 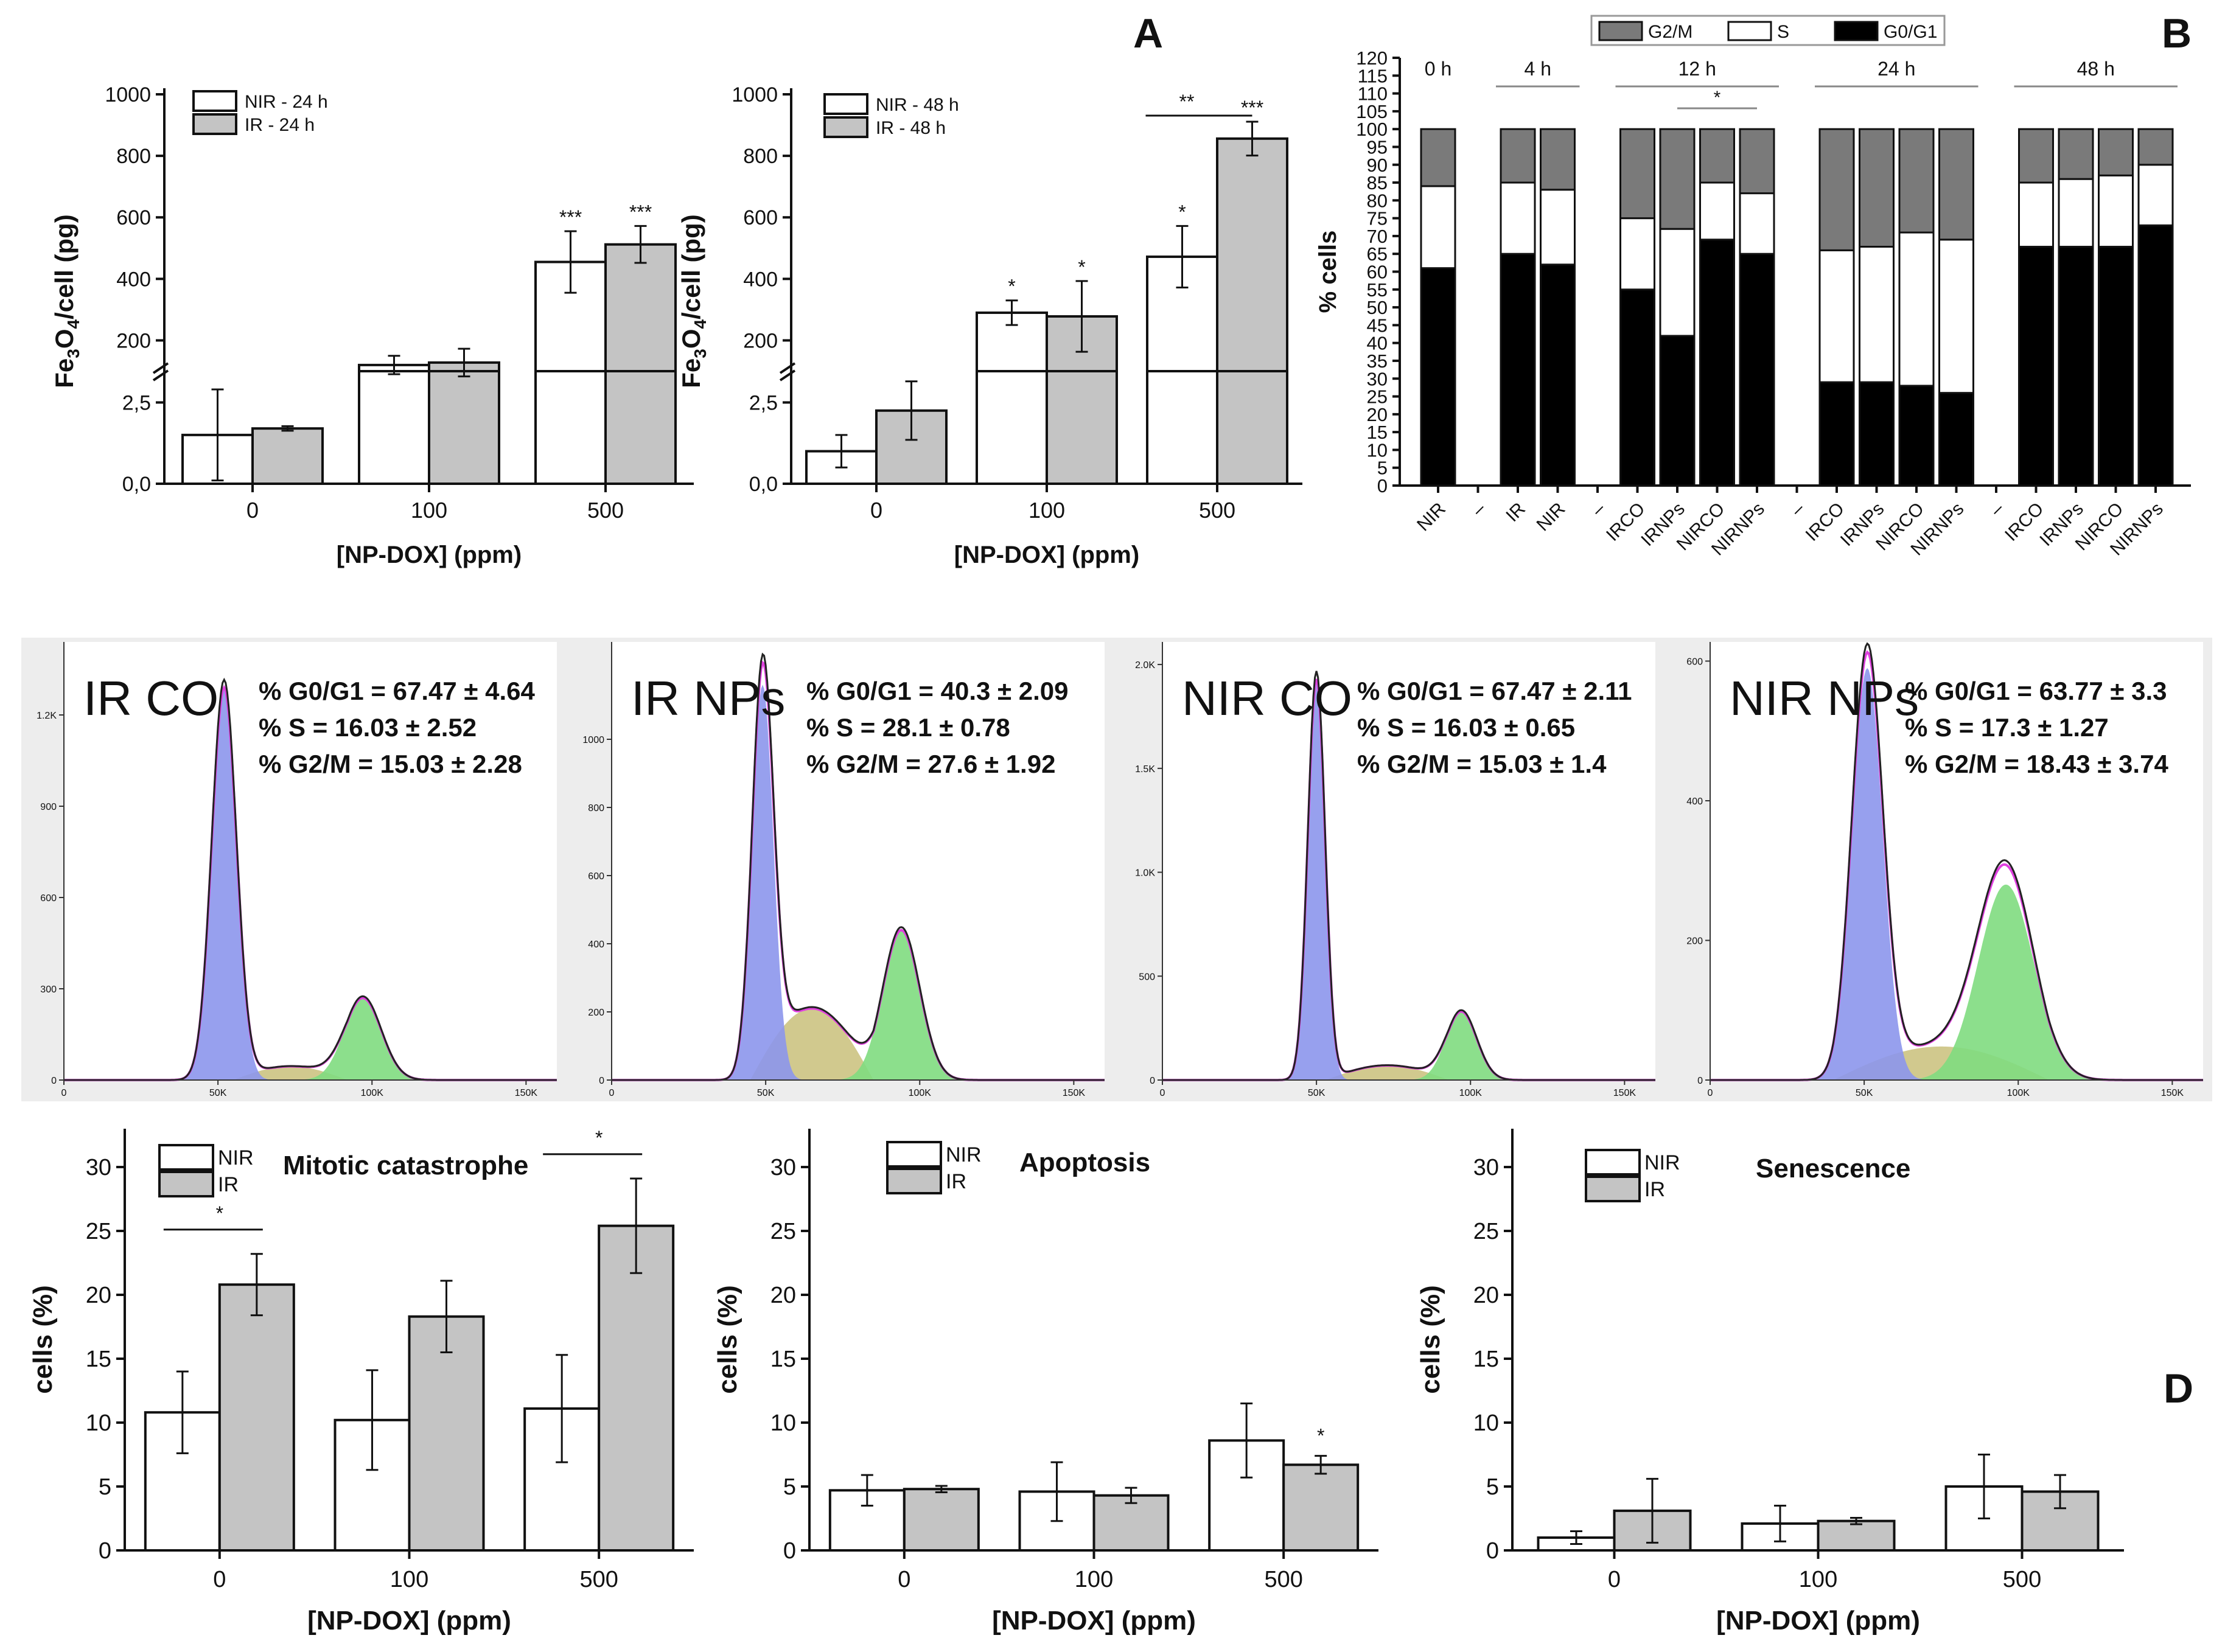 I want to click on histogram-stat: % S = 17.3 ± 1.27, so click(x=2007, y=727).